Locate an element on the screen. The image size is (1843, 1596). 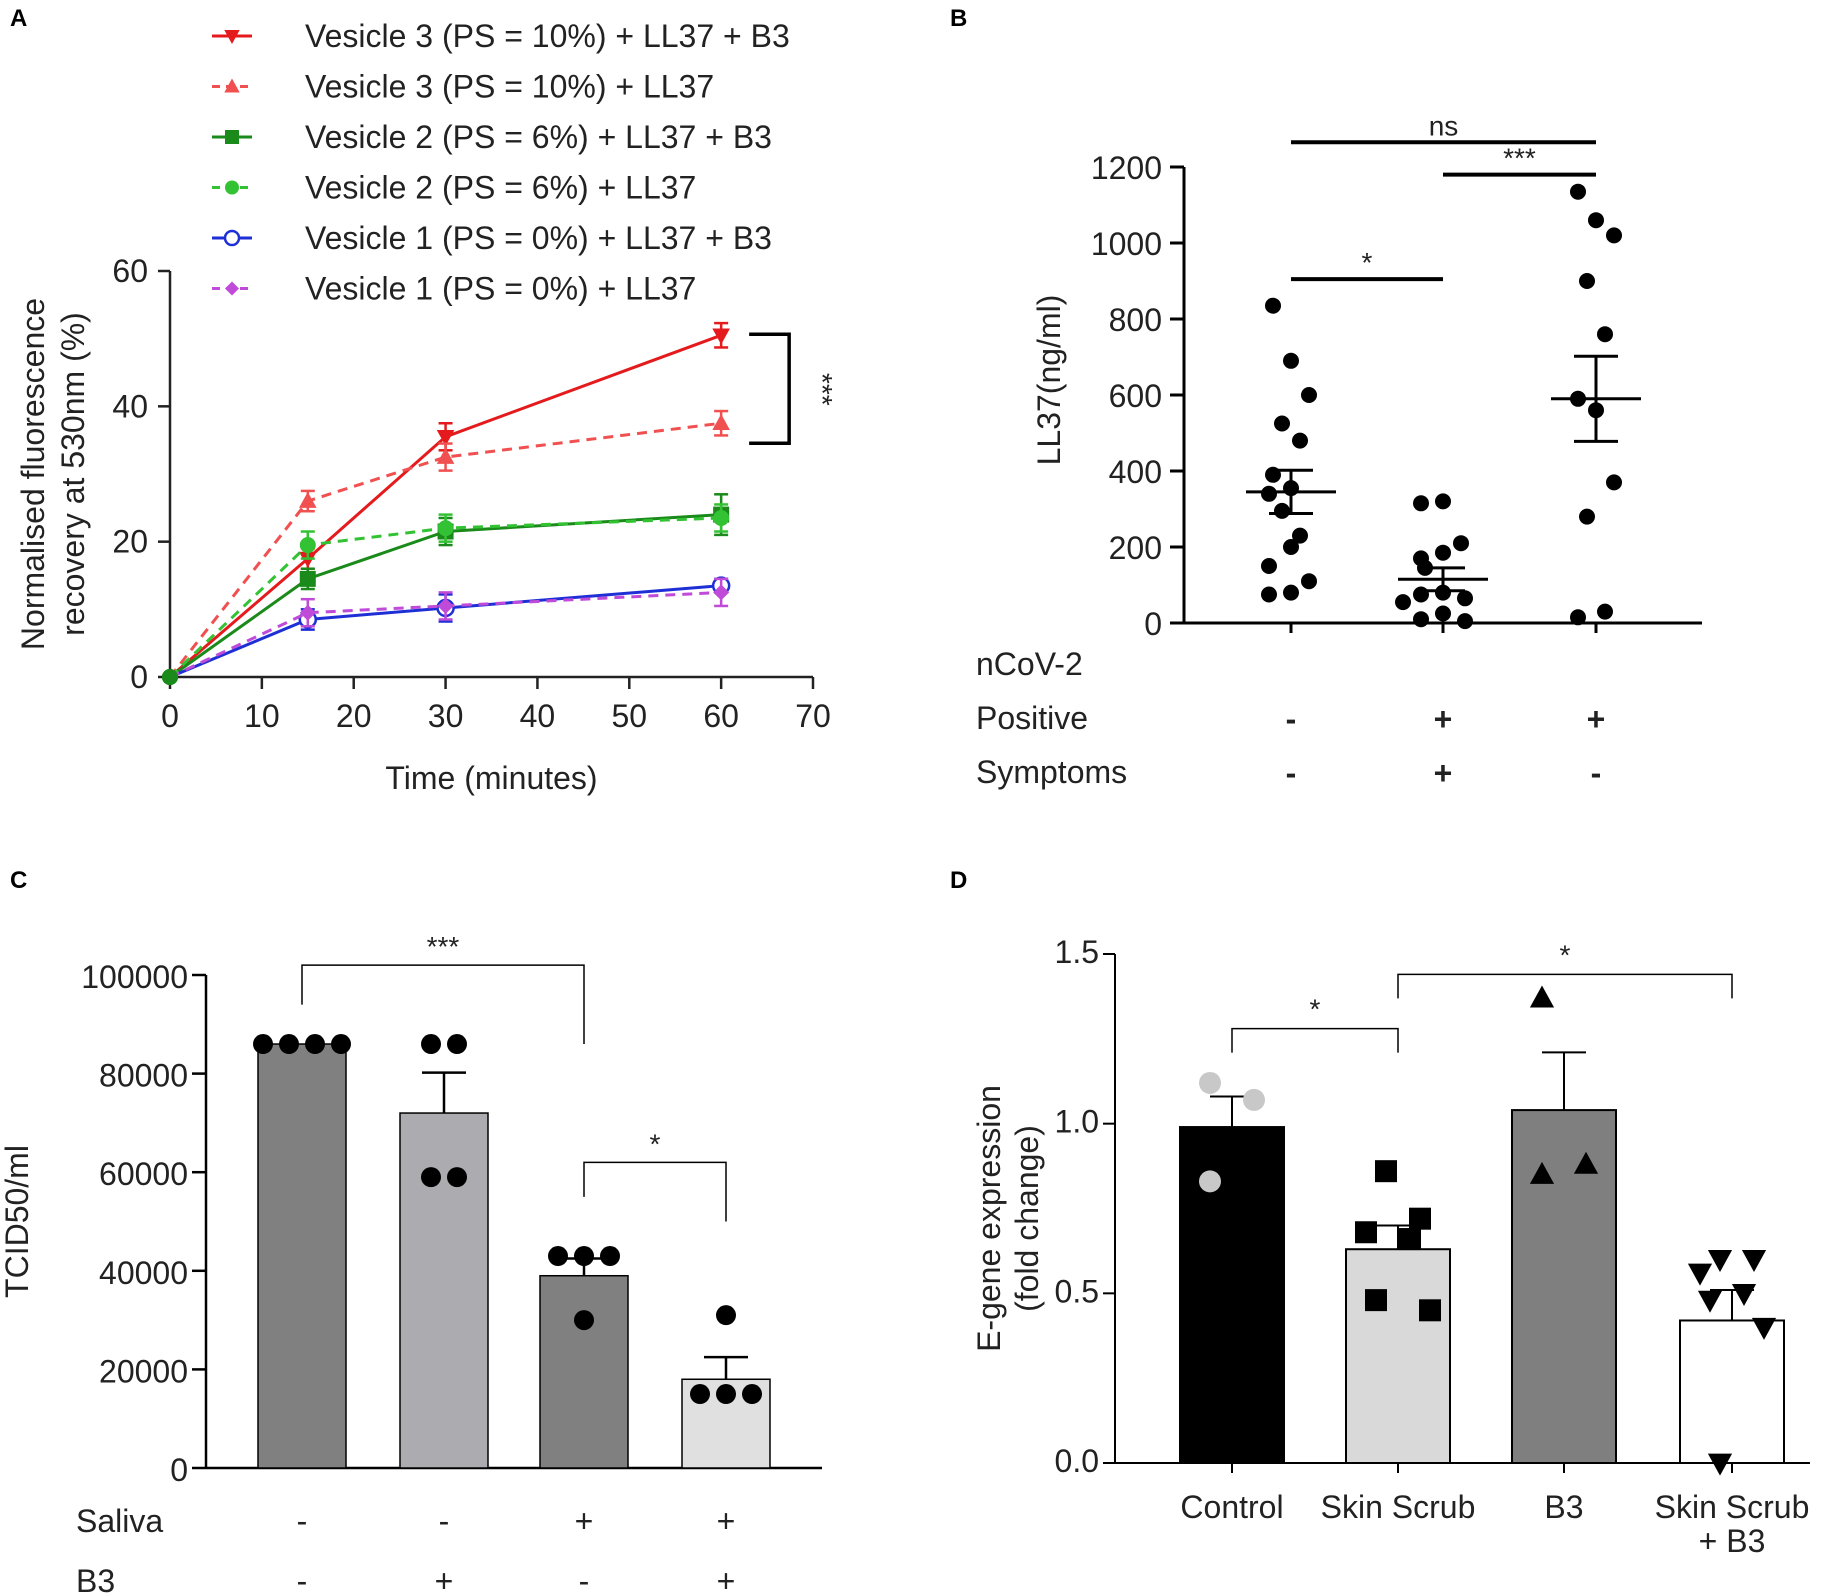
c-bar-group: +- is located at coordinates (584, 1421).